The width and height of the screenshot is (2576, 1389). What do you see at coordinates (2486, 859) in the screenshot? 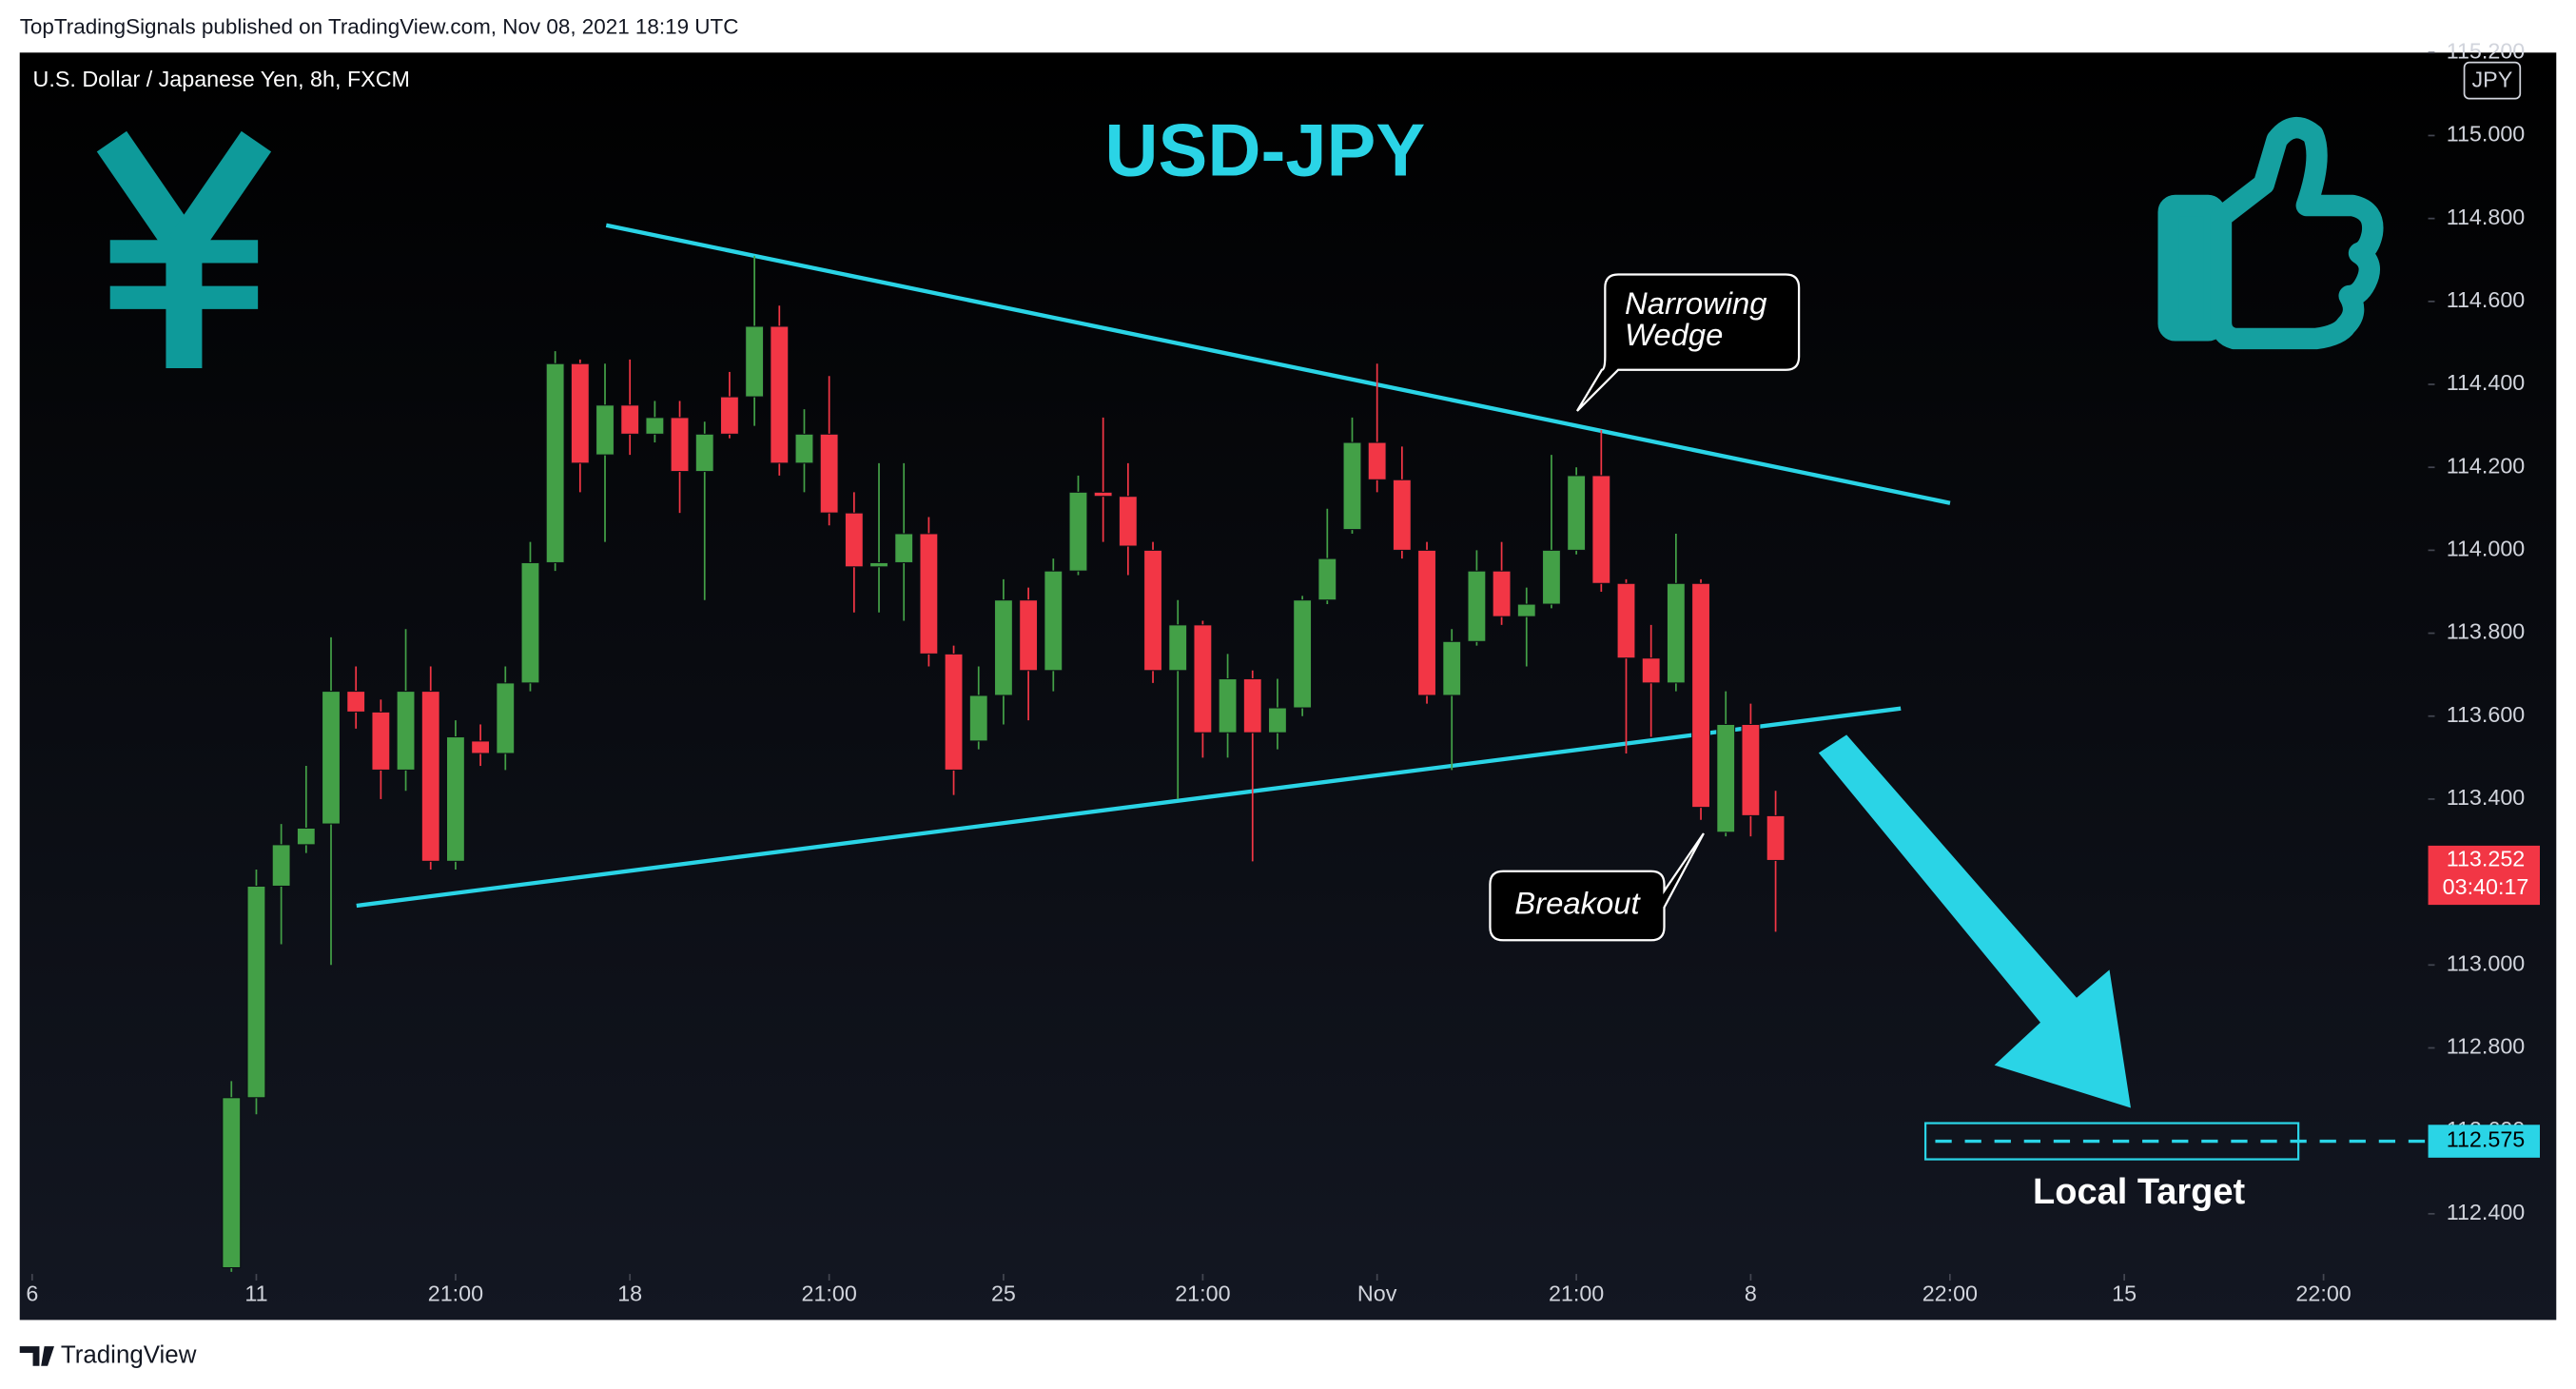
I see `last-price-label: 113.252` at bounding box center [2486, 859].